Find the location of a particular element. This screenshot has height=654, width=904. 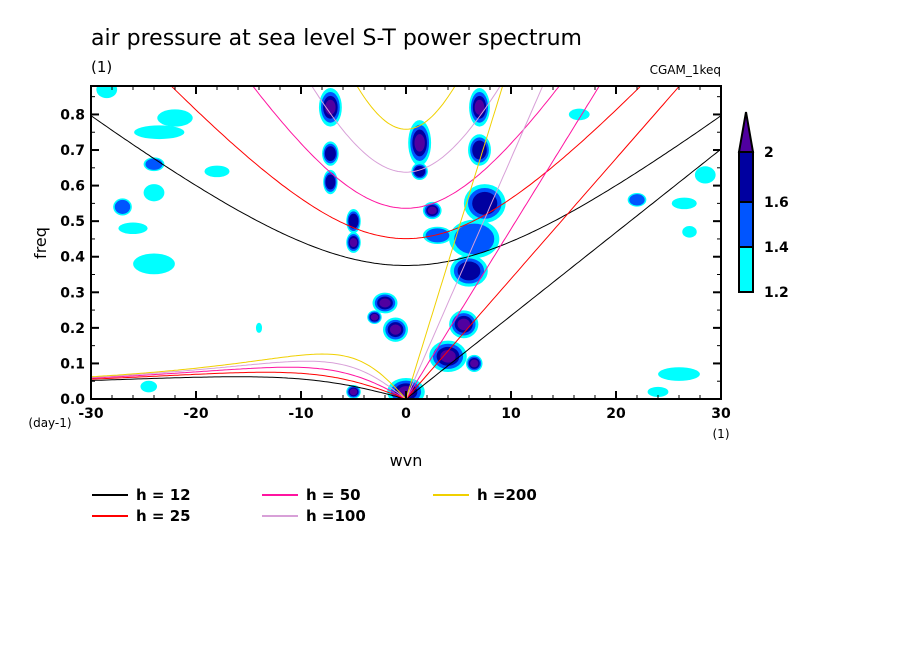

er1-curve-h12 is located at coordinates (249, 387).